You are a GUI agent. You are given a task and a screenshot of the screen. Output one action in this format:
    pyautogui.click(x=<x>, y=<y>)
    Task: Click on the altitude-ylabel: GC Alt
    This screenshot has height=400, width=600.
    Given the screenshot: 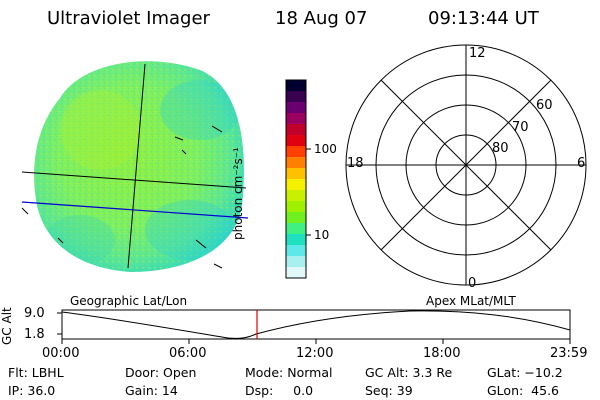 What is the action you would take?
    pyautogui.click(x=7, y=326)
    